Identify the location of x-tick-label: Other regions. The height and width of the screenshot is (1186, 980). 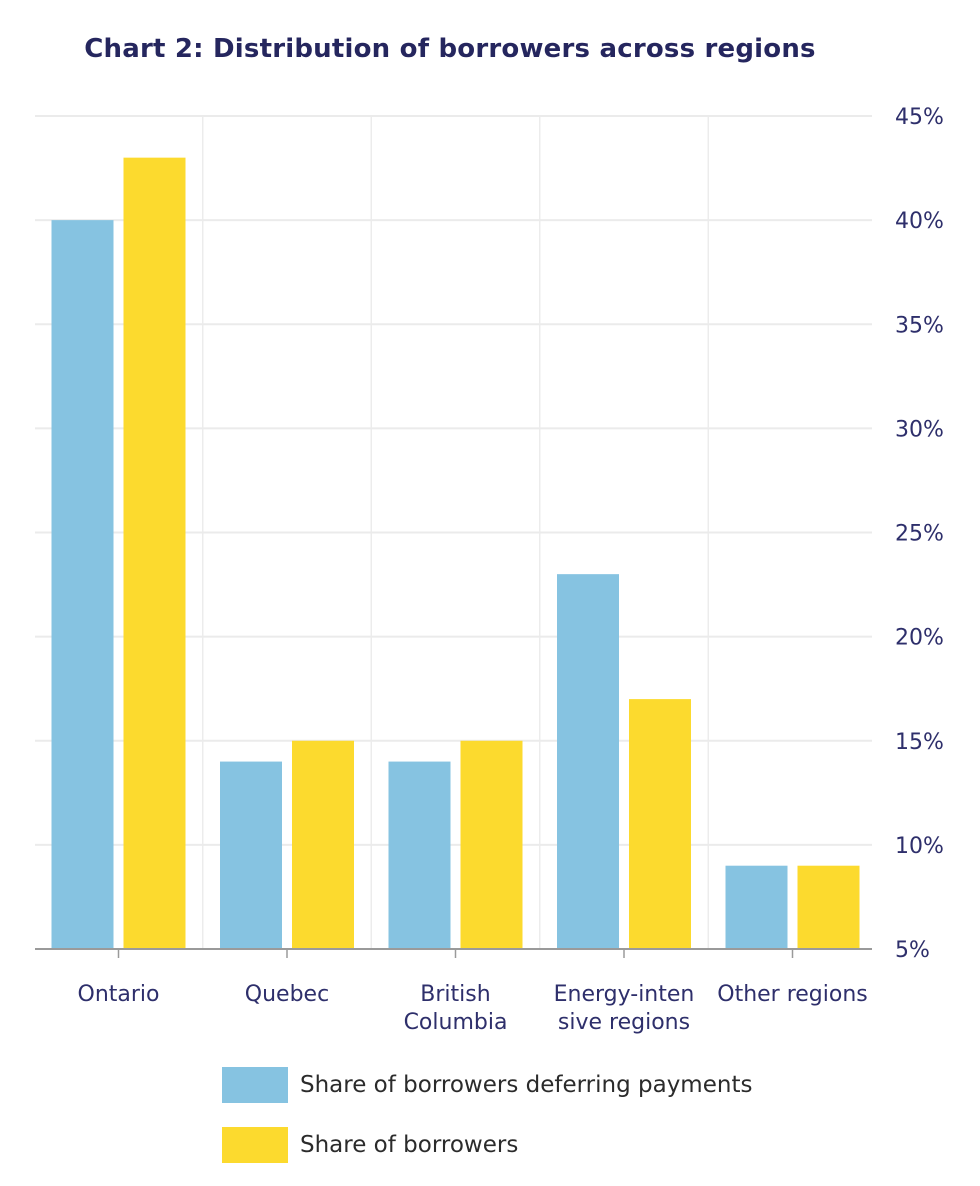
(792, 994).